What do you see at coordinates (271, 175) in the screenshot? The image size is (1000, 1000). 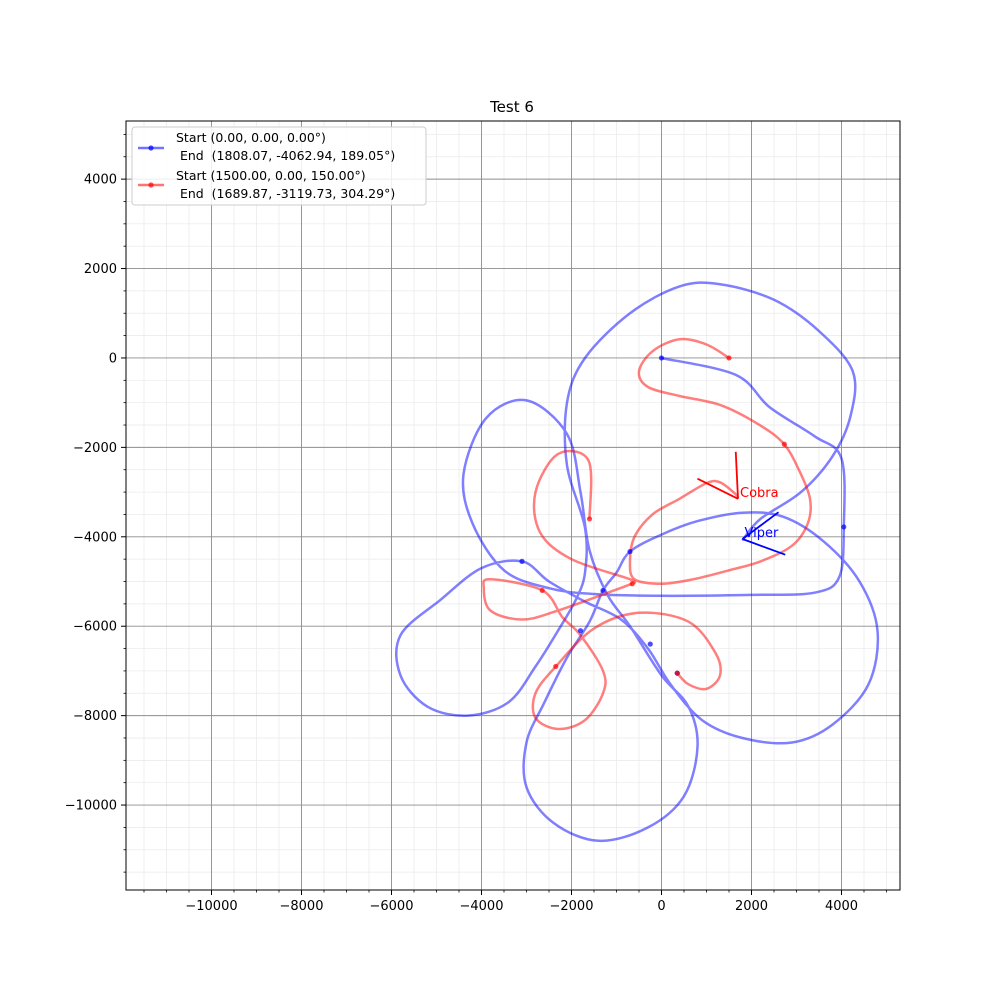 I see `legend-label-red-line1: Start (1500.00, 0.00, 150.00°)` at bounding box center [271, 175].